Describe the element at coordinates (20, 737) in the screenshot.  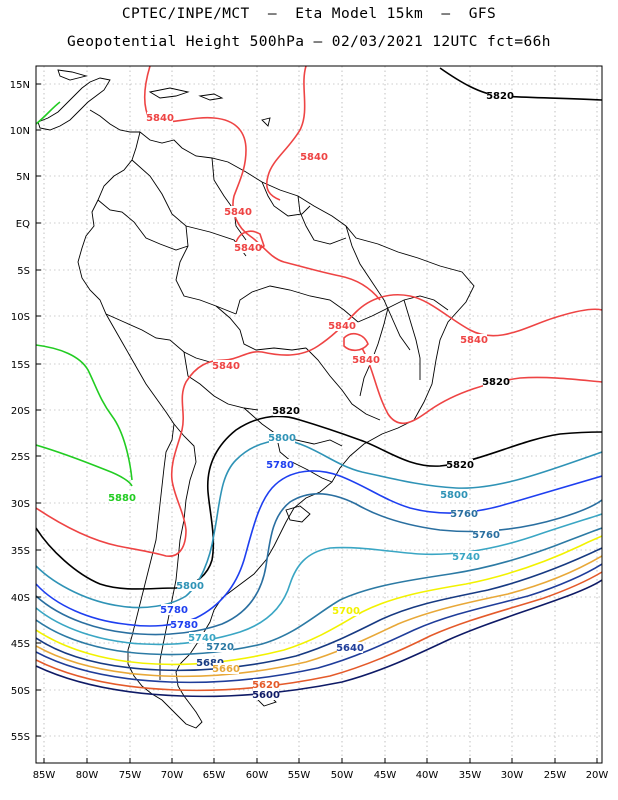
I see `latitude-tick-label: 55S` at that location.